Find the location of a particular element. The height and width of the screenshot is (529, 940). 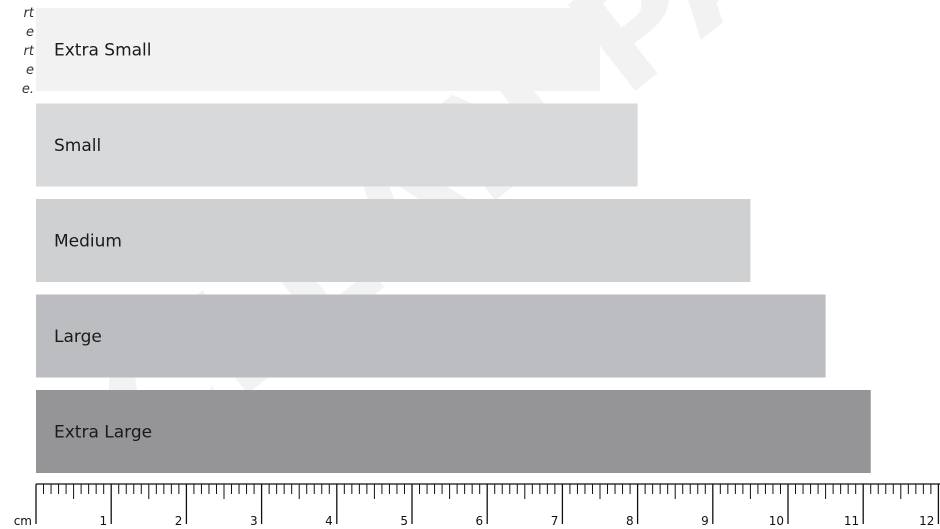

bar-group-extra-small: Extra Small is located at coordinates (318, 49).